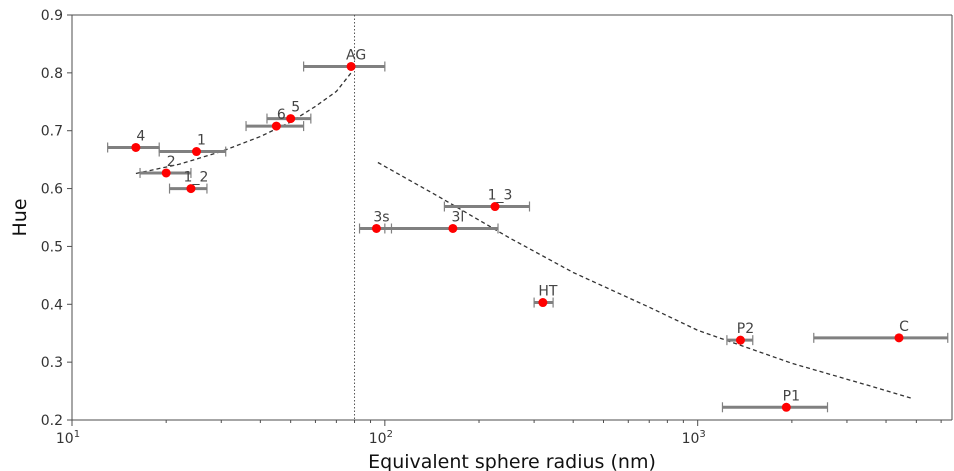  I want to click on point-label: AG, so click(356, 55).